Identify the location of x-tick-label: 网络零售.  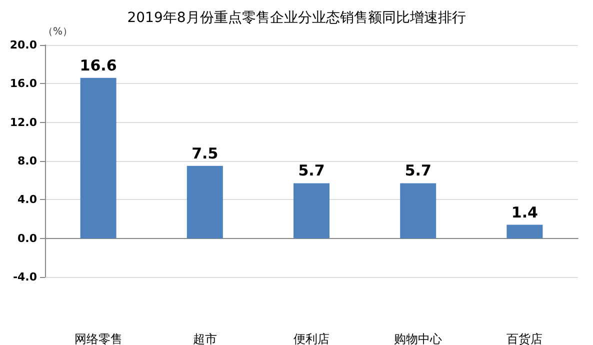
(98, 338).